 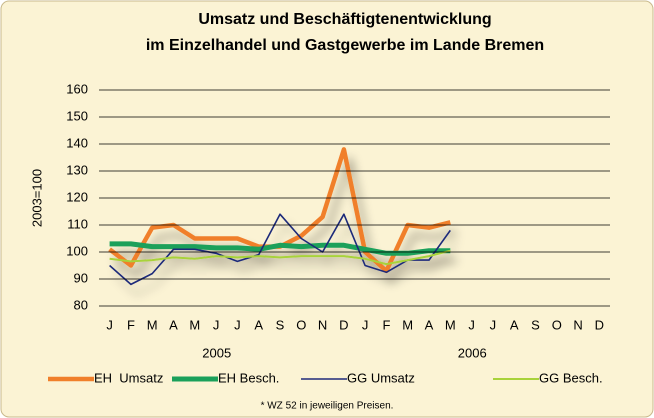 What do you see at coordinates (472, 352) in the screenshot?
I see `x-group-label: 2006` at bounding box center [472, 352].